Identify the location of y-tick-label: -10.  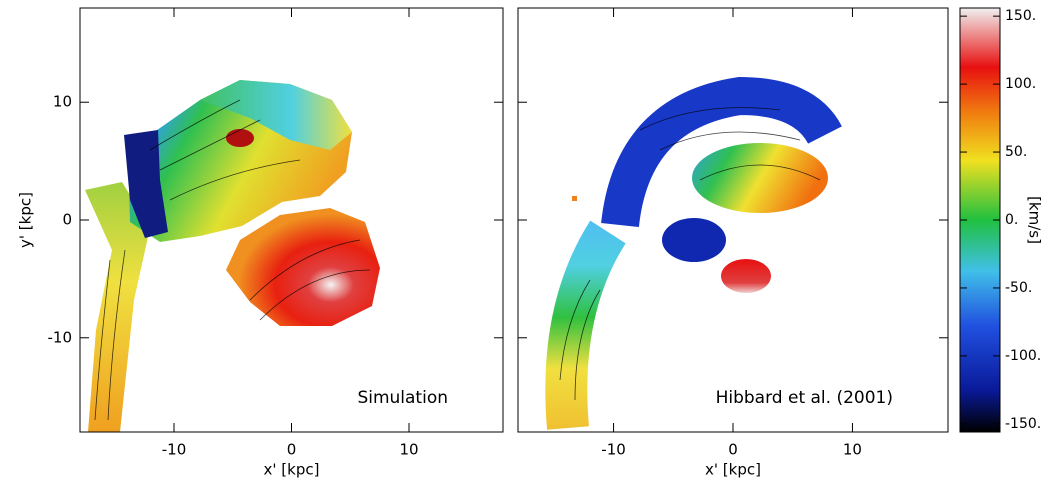
(60, 337).